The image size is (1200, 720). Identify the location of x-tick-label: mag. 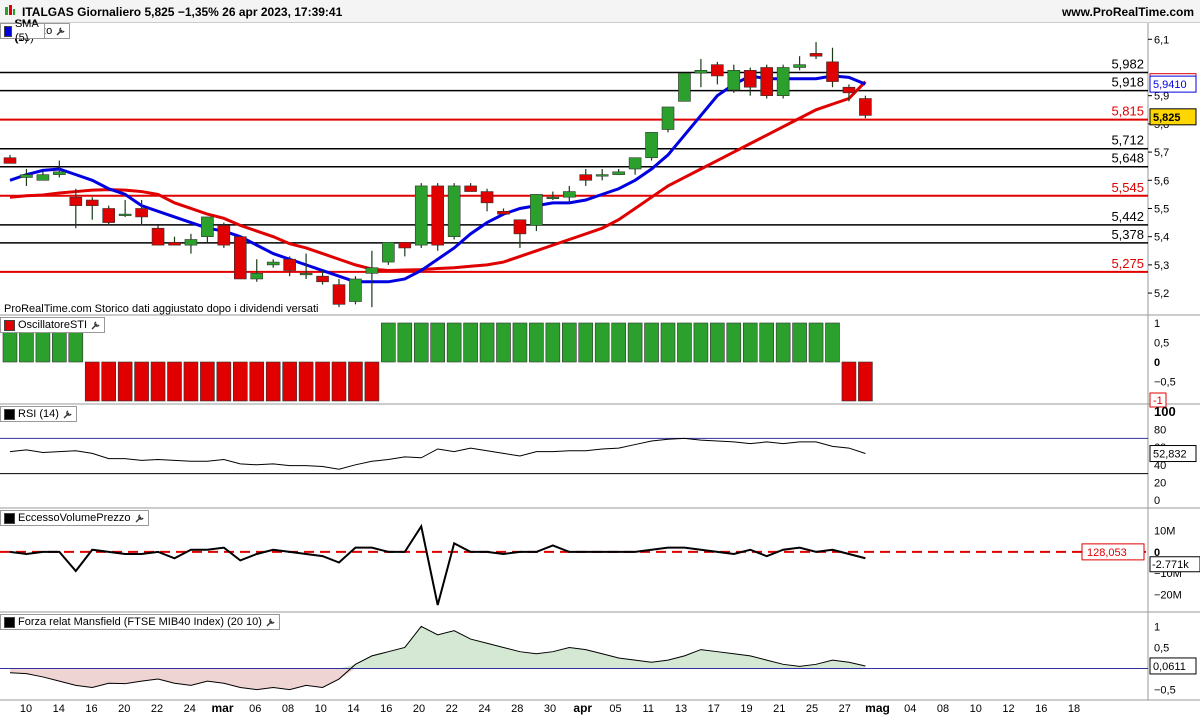
(877, 708).